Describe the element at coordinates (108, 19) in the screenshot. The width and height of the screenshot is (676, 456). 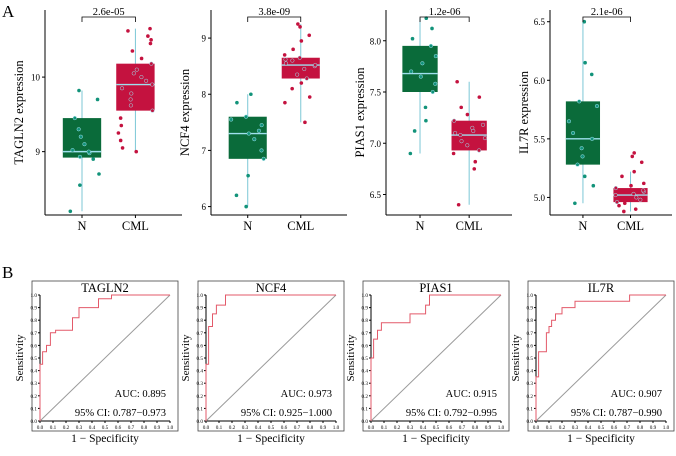
I see `significance-bracket` at that location.